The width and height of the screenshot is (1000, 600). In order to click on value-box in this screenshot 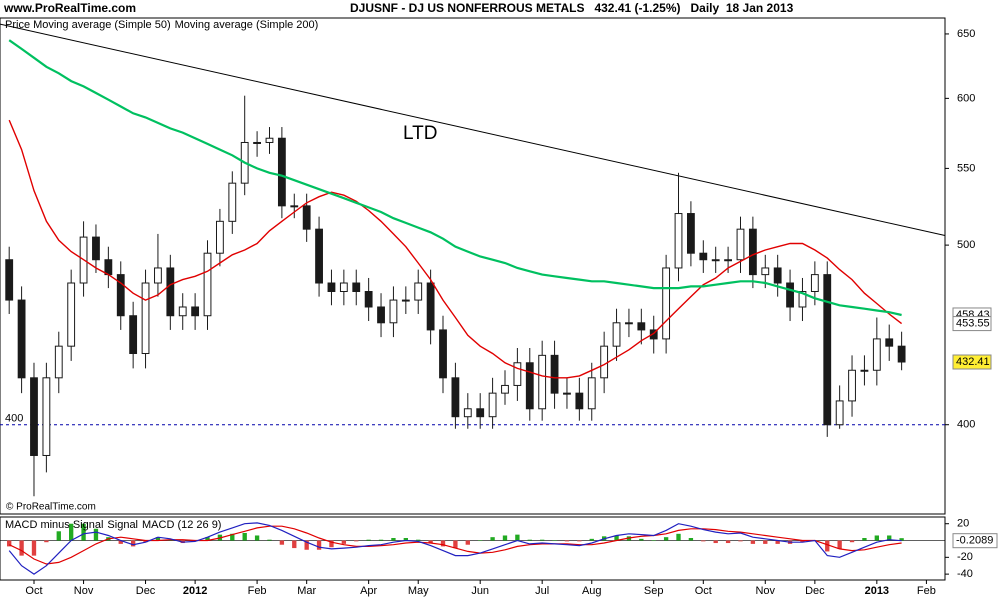, I will do `click(972, 362)`.